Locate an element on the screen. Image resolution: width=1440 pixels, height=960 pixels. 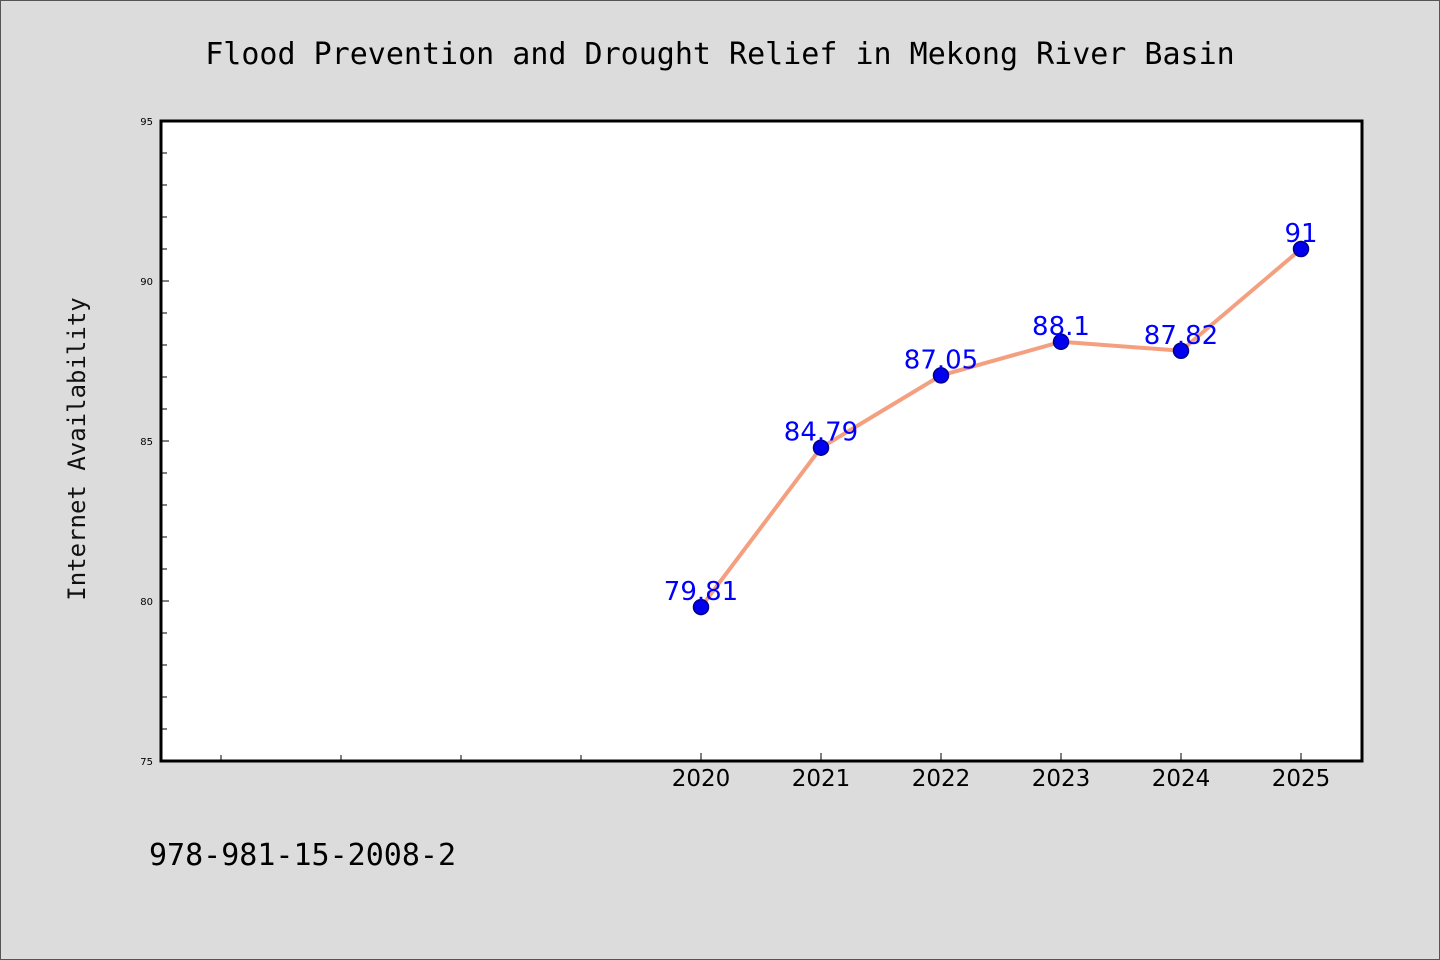
y-tick-label: 80 is located at coordinates (146, 602).